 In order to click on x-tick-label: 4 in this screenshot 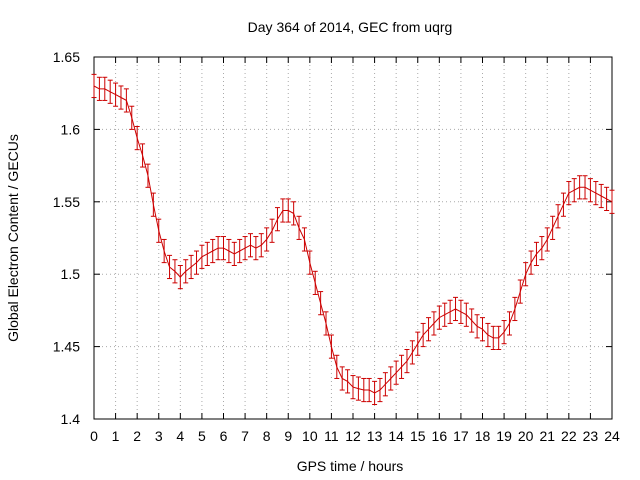, I will do `click(180, 436)`.